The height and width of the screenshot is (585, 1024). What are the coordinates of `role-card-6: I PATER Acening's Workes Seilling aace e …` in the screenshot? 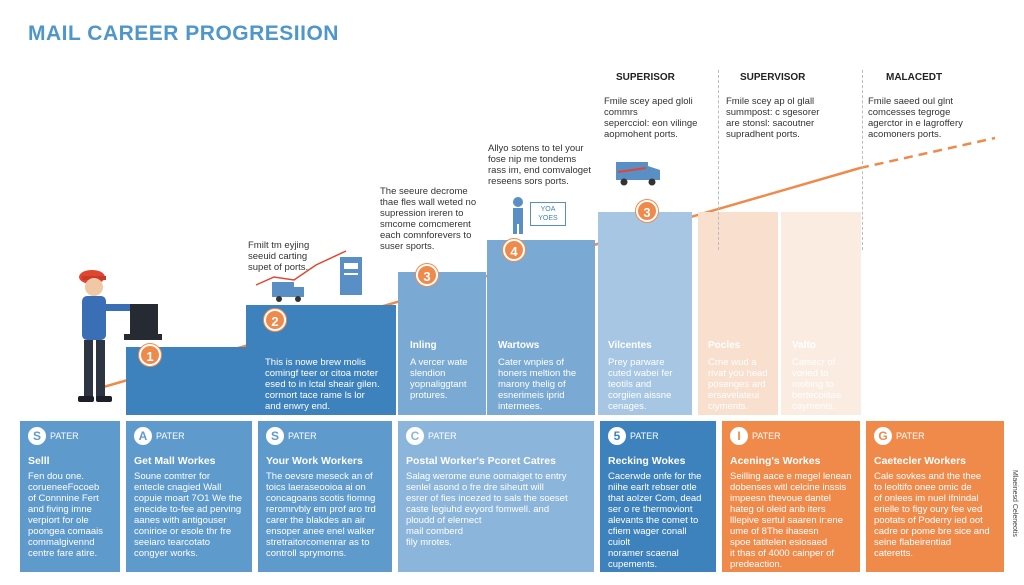 It's located at (791, 496).